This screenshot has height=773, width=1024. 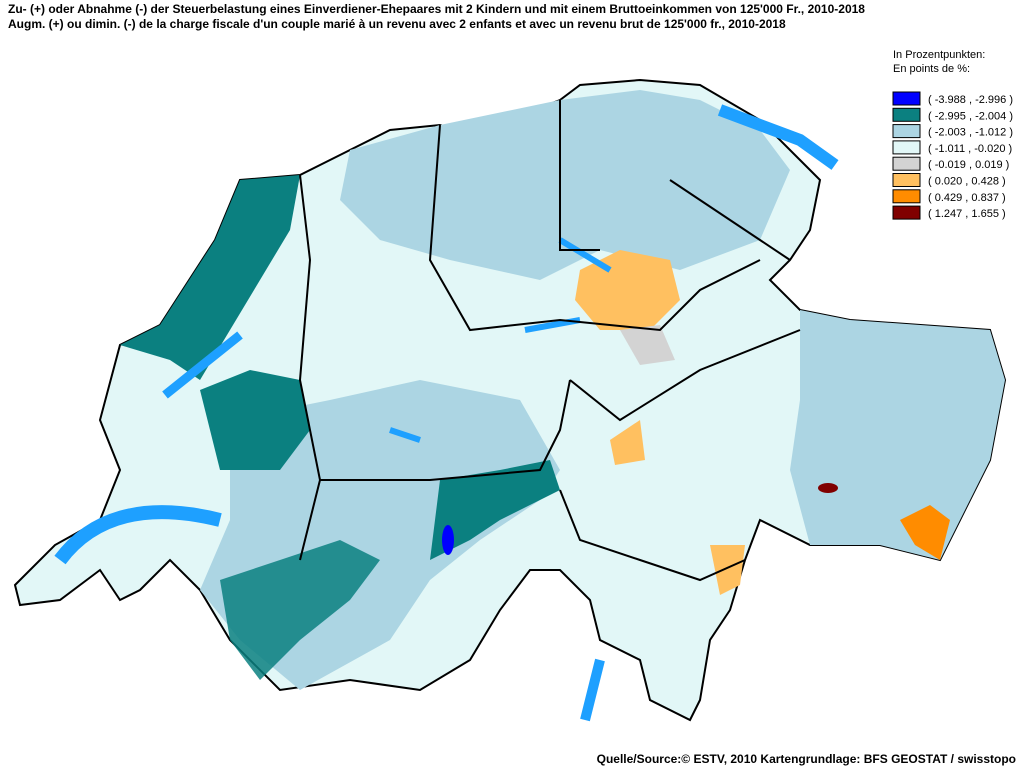 I want to click on region-grey, so click(x=647, y=345).